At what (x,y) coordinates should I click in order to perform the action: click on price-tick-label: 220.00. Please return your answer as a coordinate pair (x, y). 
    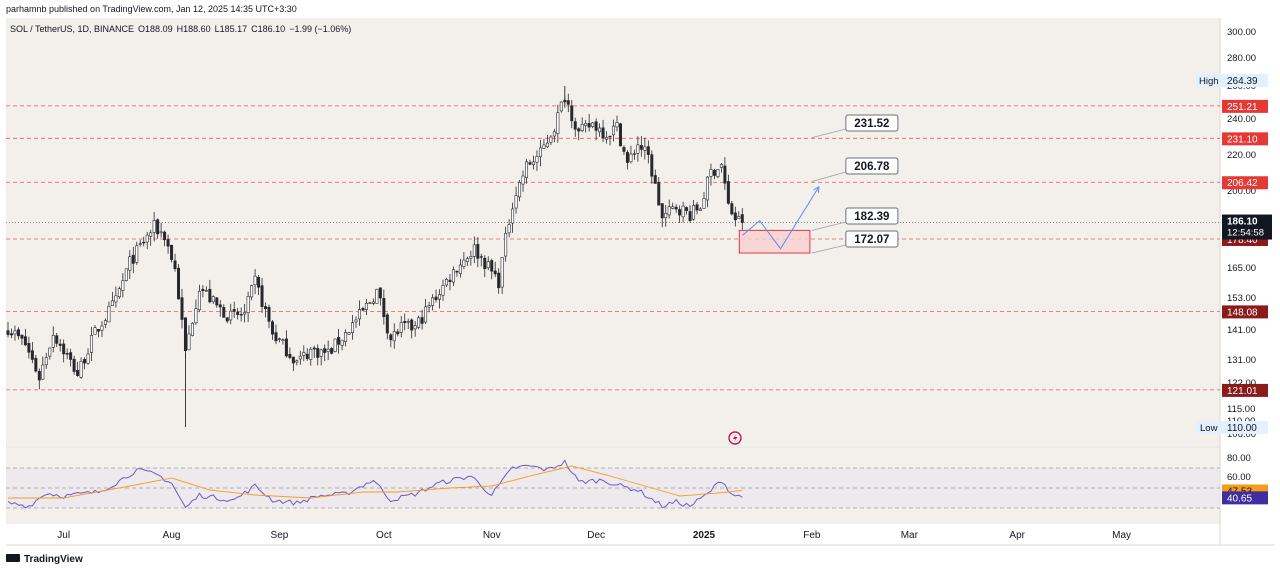
    Looking at the image, I should click on (1241, 155).